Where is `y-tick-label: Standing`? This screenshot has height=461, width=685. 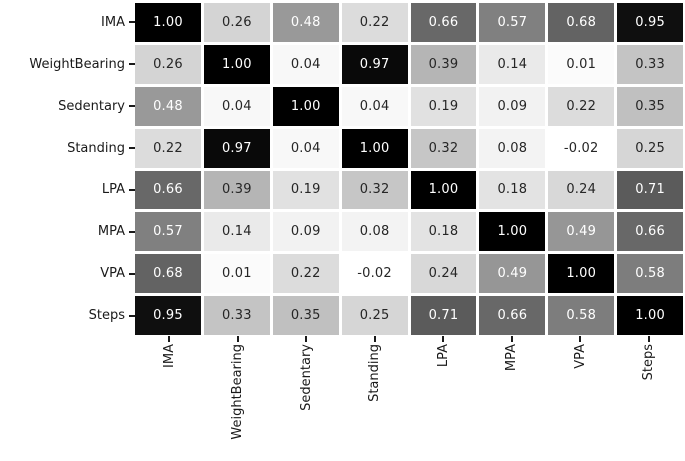 y-tick-label: Standing is located at coordinates (96, 148).